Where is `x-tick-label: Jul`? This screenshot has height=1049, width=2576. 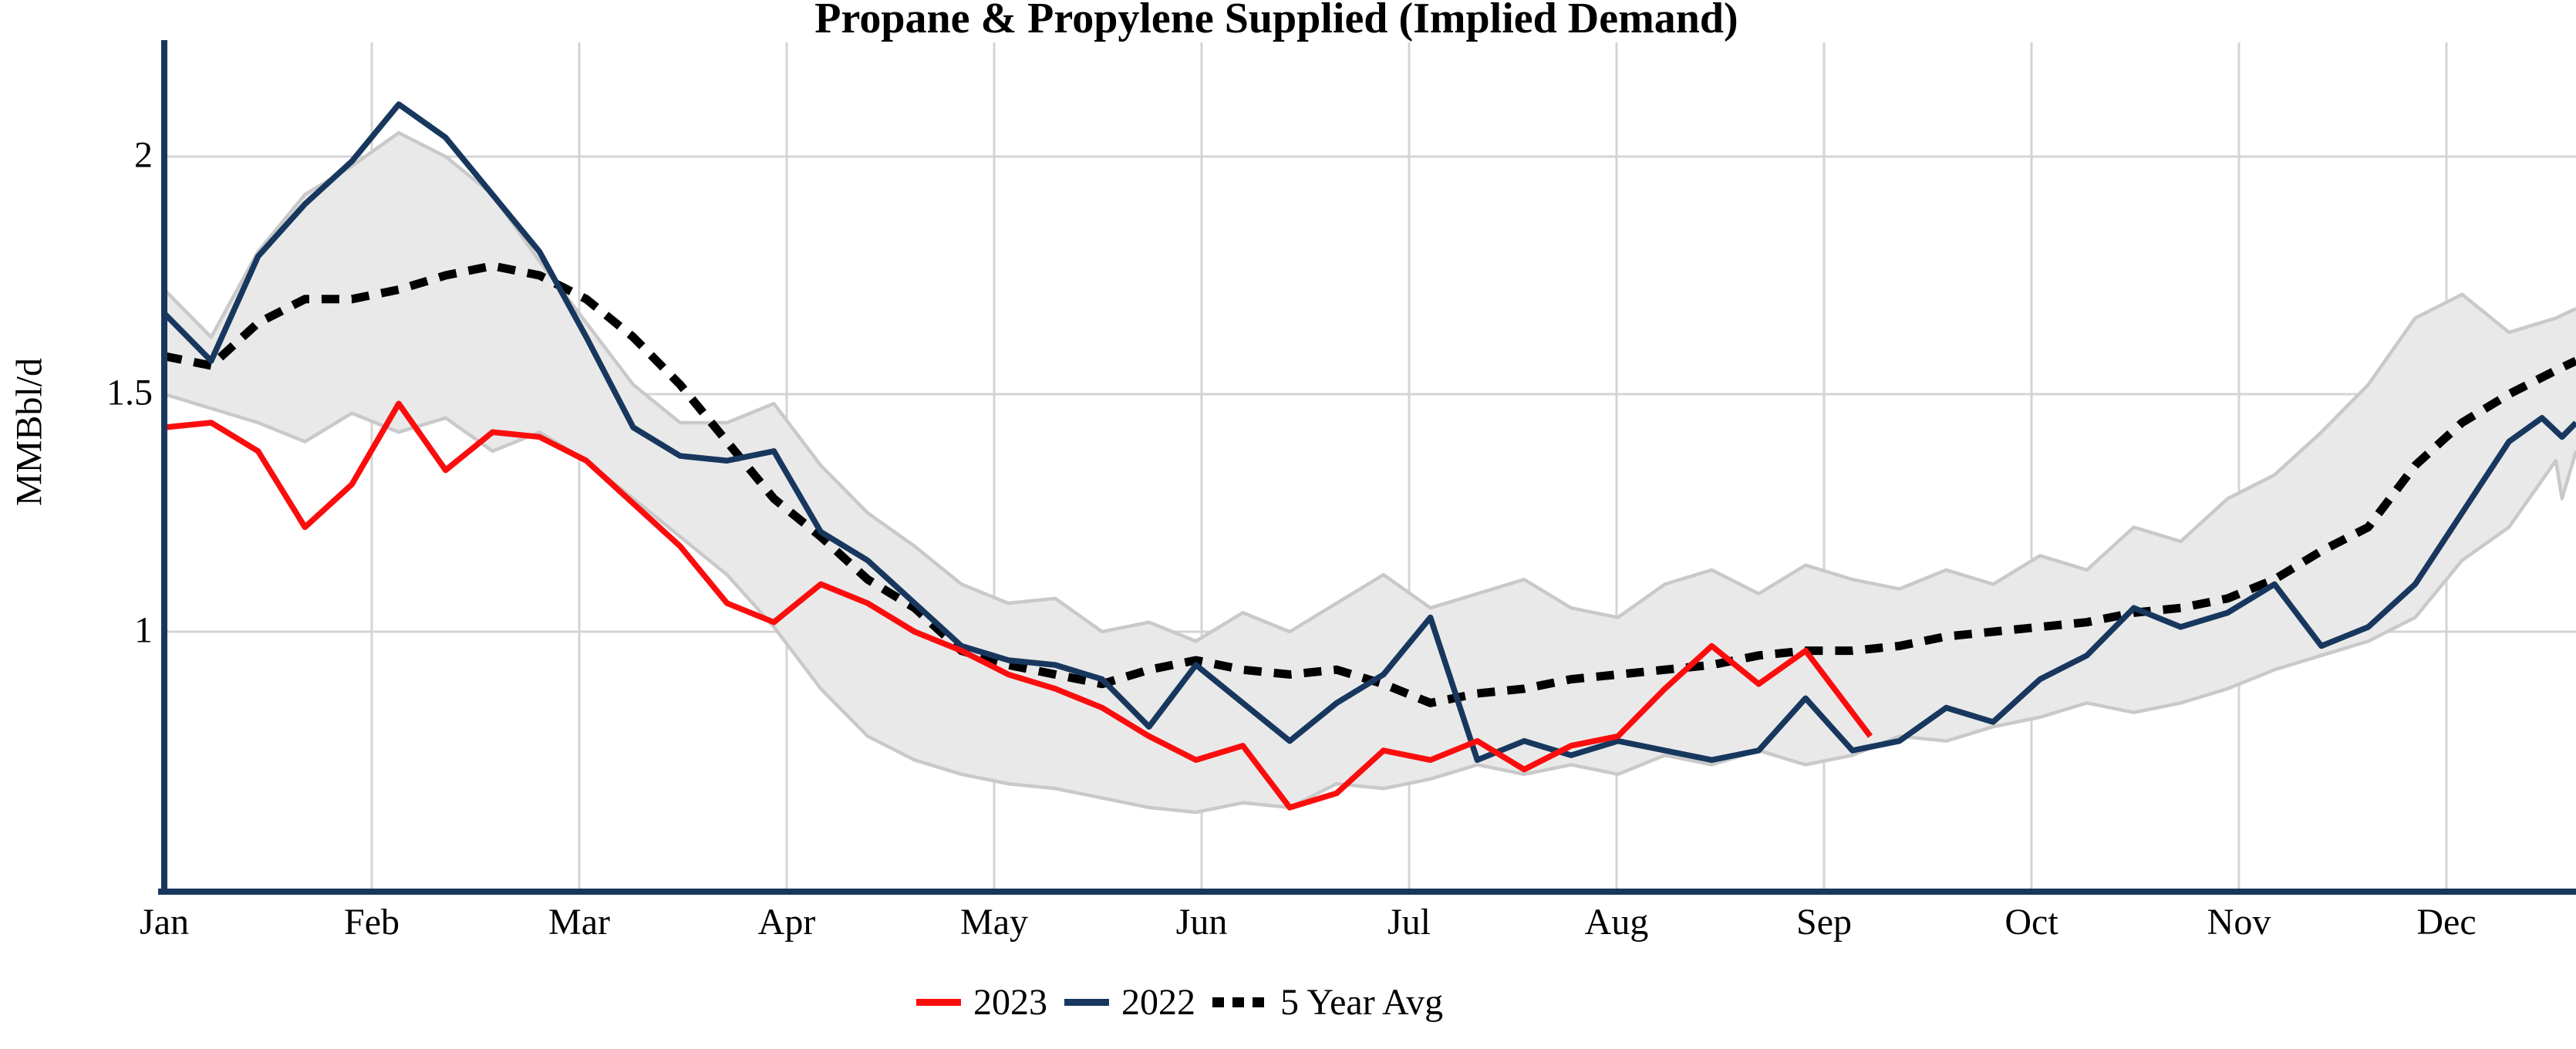 x-tick-label: Jul is located at coordinates (1409, 922).